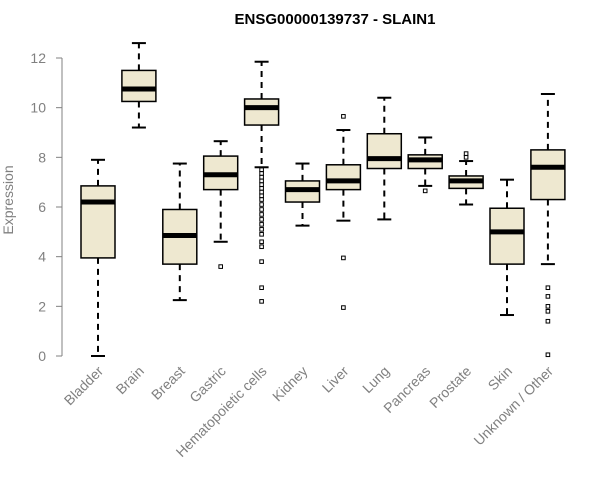 The height and width of the screenshot is (500, 600). Describe the element at coordinates (180, 232) in the screenshot. I see `box-breast` at that location.